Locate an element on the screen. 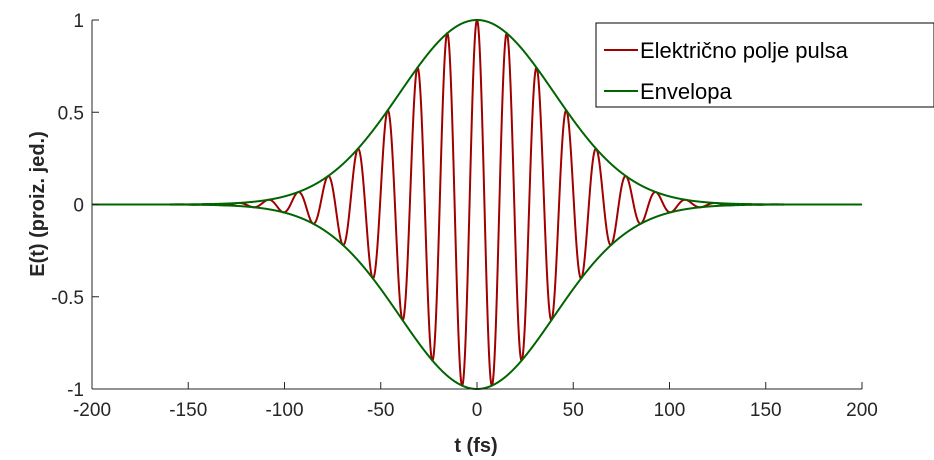 The height and width of the screenshot is (460, 934). y-tick-label: 0 is located at coordinates (78, 206).